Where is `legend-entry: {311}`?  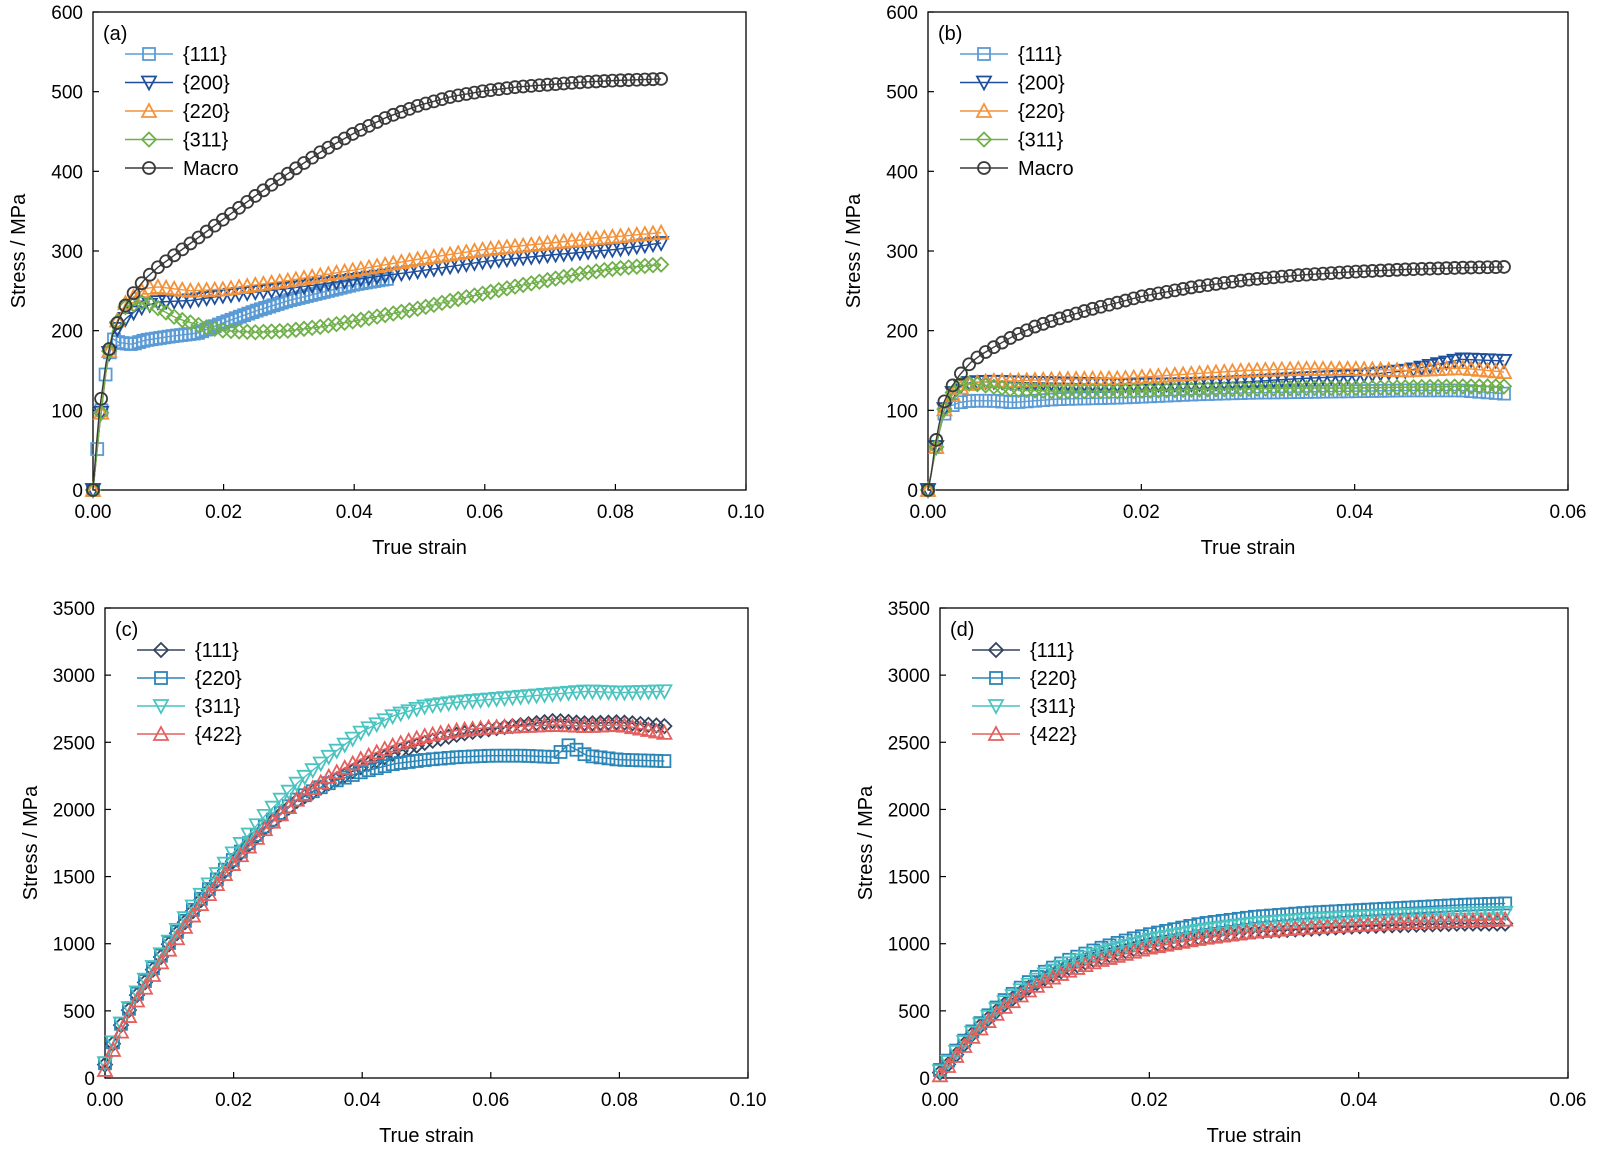
legend-entry: {311} is located at coordinates (189, 707).